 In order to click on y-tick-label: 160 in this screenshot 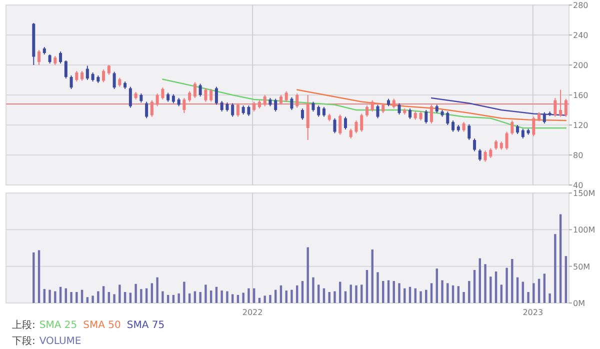, I will do `click(580, 95)`.